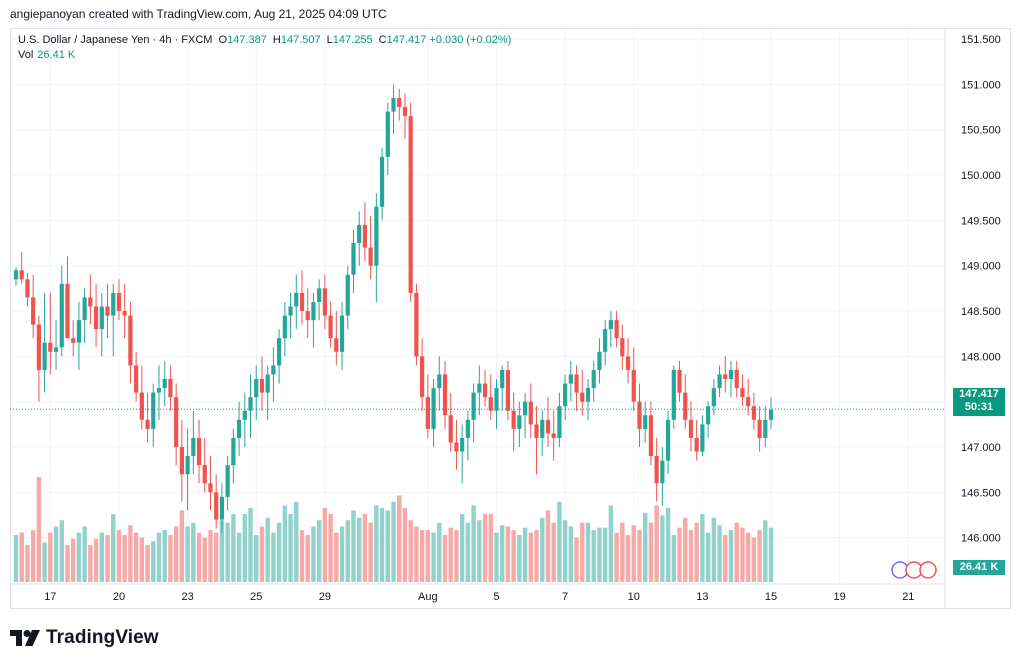  Describe the element at coordinates (979, 567) in the screenshot. I see `volume-tag: 26.41 K` at that location.